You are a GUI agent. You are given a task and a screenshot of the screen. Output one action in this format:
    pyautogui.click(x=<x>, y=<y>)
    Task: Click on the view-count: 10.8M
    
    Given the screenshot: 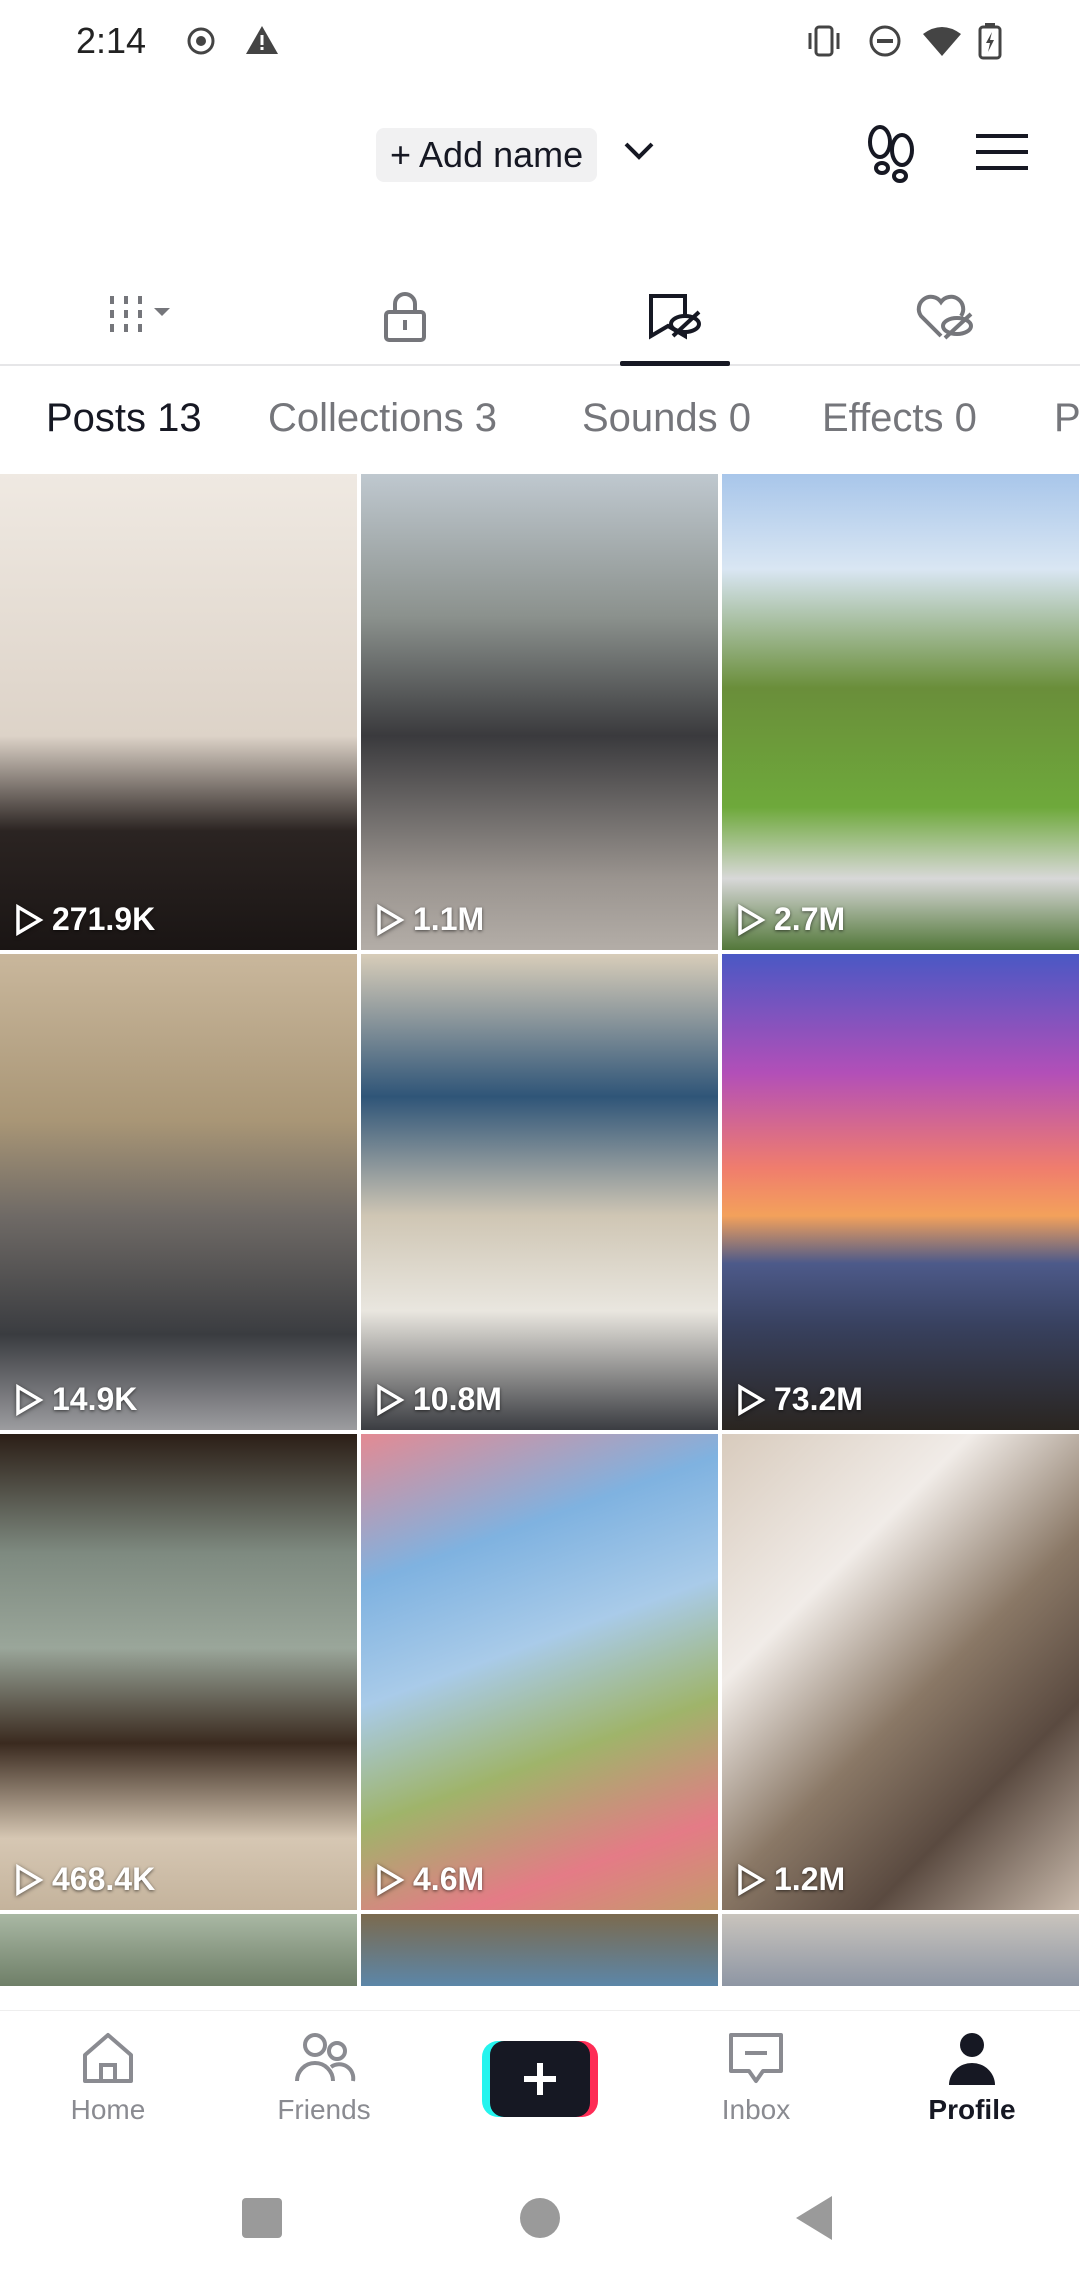 What is the action you would take?
    pyautogui.click(x=438, y=1399)
    